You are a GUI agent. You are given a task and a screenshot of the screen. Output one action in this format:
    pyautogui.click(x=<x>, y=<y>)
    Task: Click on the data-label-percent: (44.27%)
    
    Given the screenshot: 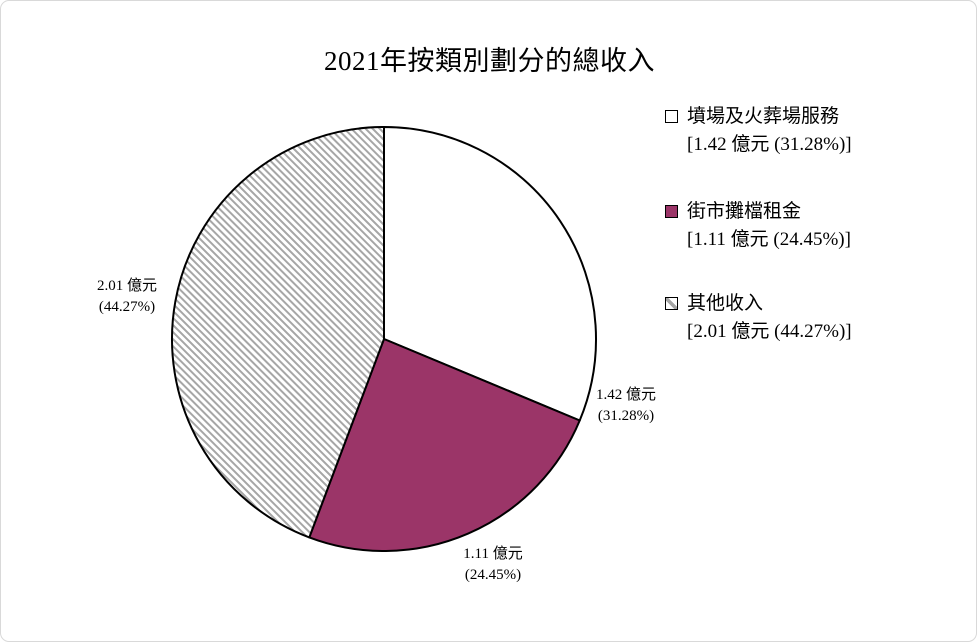 What is the action you would take?
    pyautogui.click(x=127, y=307)
    